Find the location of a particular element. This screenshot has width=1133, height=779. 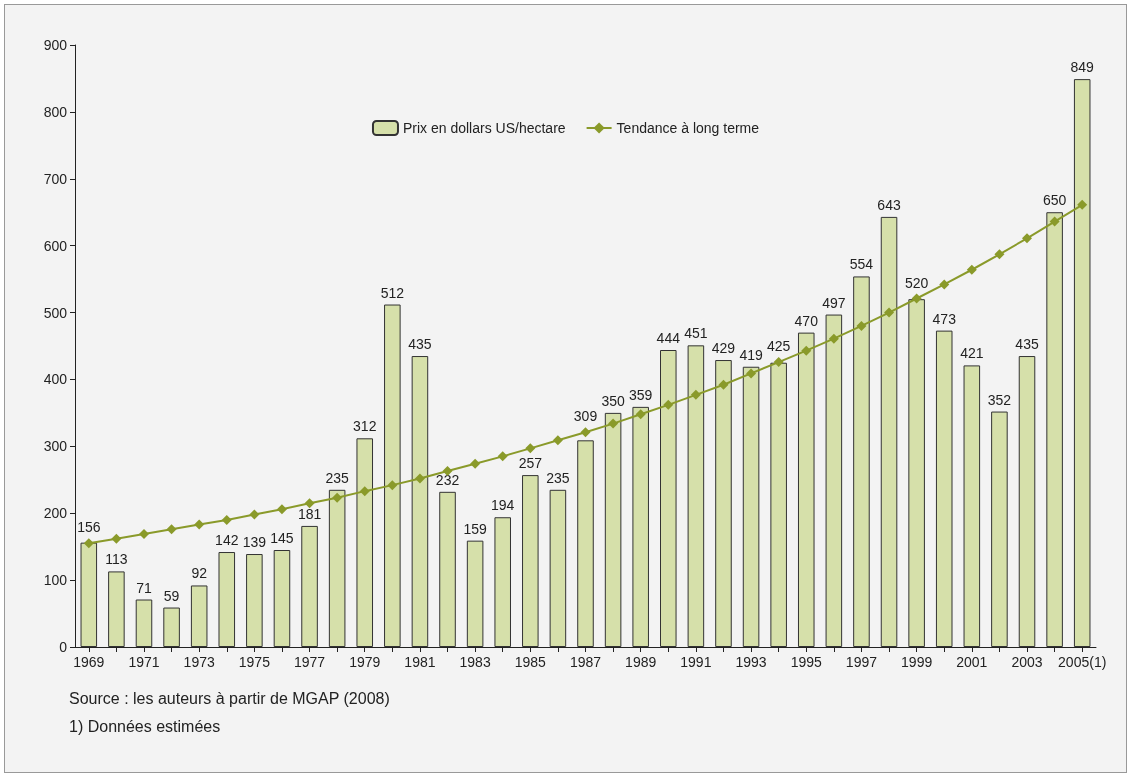

data-label: 194 is located at coordinates (503, 505).